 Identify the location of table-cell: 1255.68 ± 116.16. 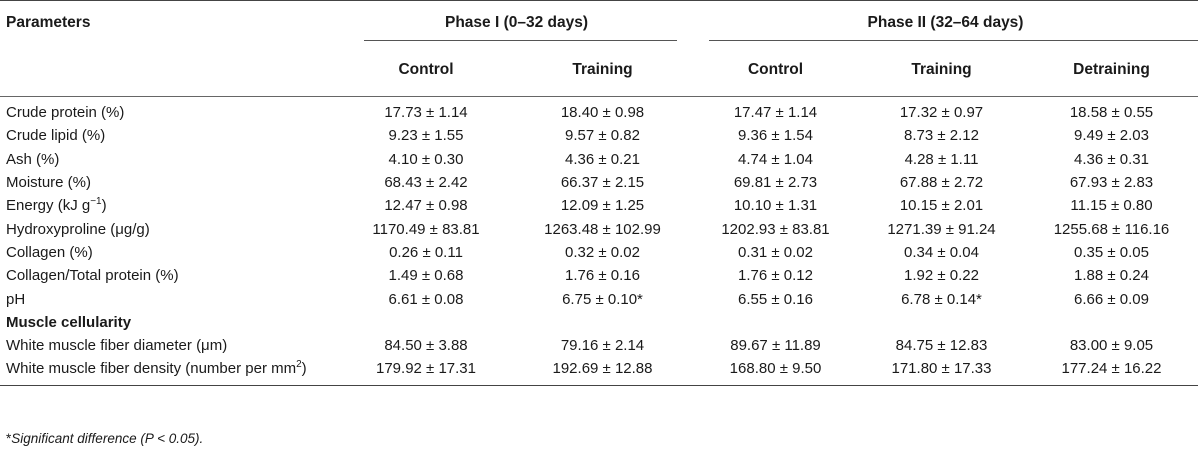
(1111, 229).